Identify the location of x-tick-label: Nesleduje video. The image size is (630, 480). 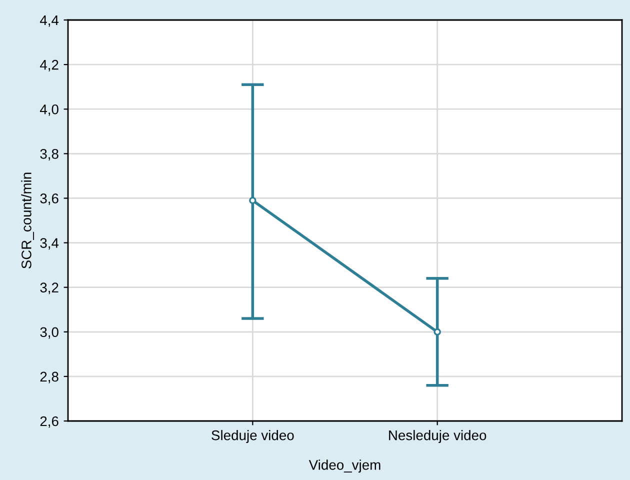
(437, 436).